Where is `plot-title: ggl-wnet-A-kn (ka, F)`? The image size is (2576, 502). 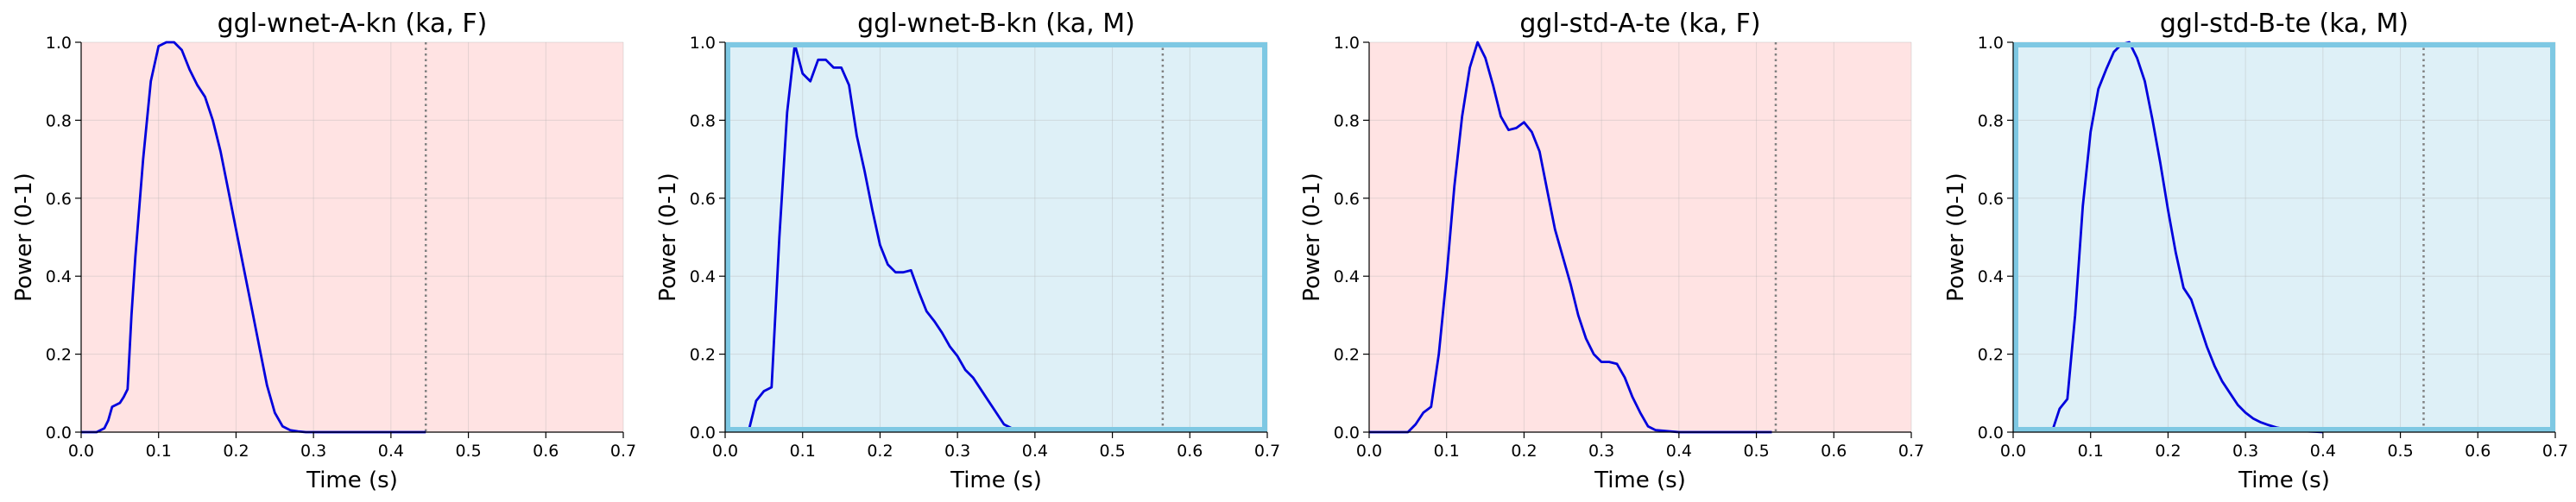 plot-title: ggl-wnet-A-kn (ka, F) is located at coordinates (353, 24).